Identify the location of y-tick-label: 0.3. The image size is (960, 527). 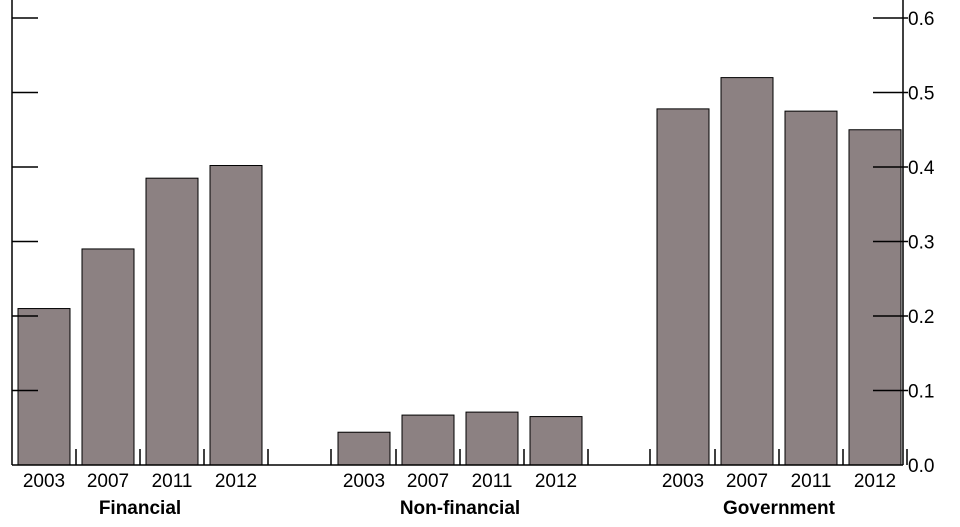
(921, 243).